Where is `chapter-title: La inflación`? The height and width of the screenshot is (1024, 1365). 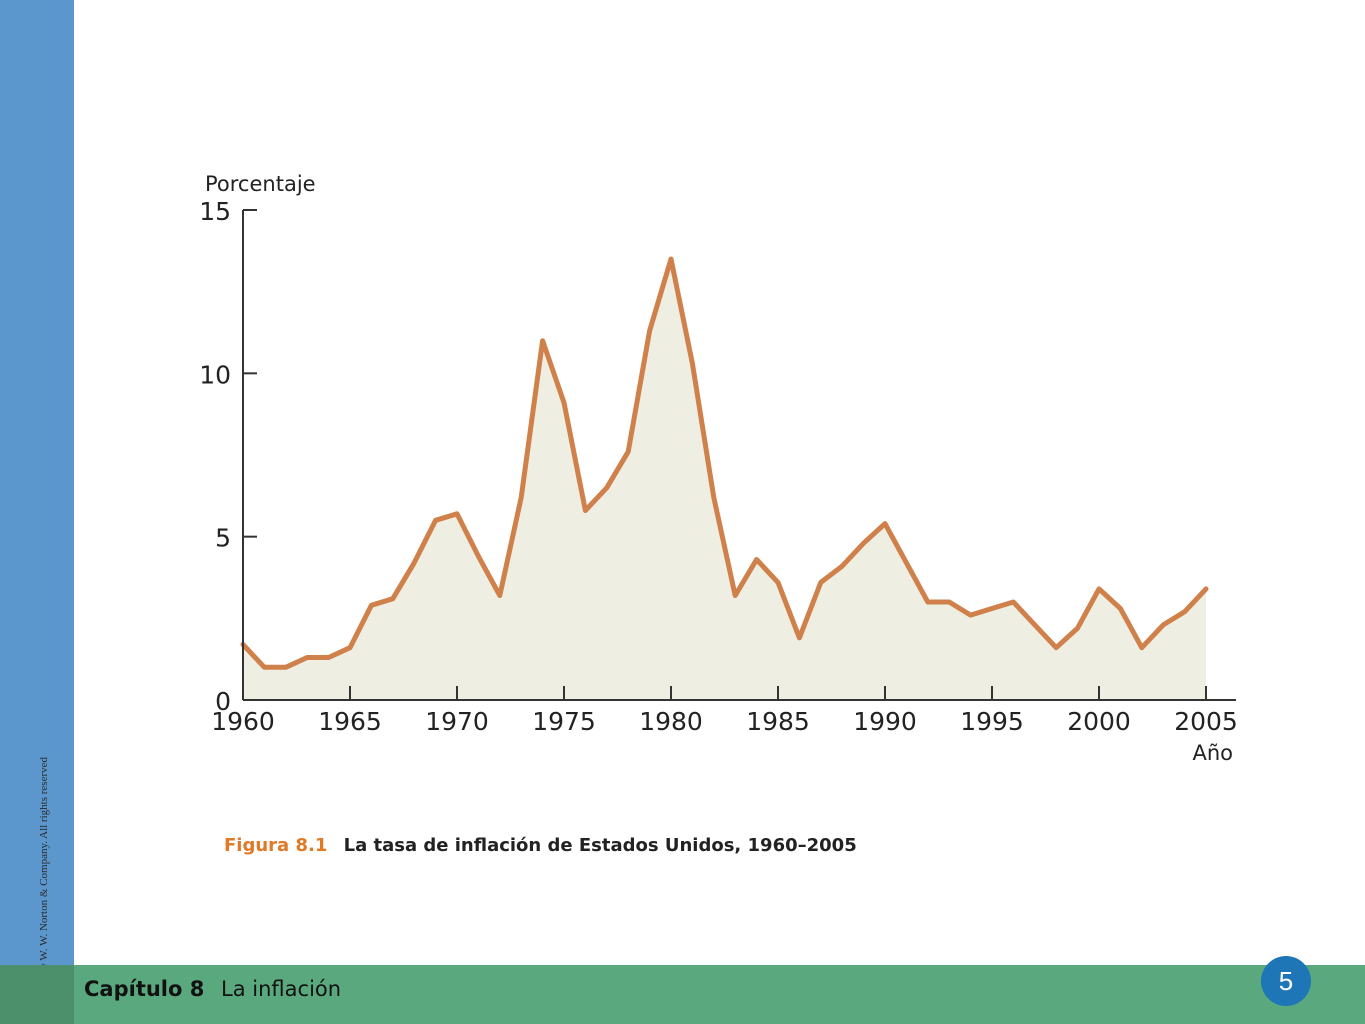 chapter-title: La inflación is located at coordinates (281, 989).